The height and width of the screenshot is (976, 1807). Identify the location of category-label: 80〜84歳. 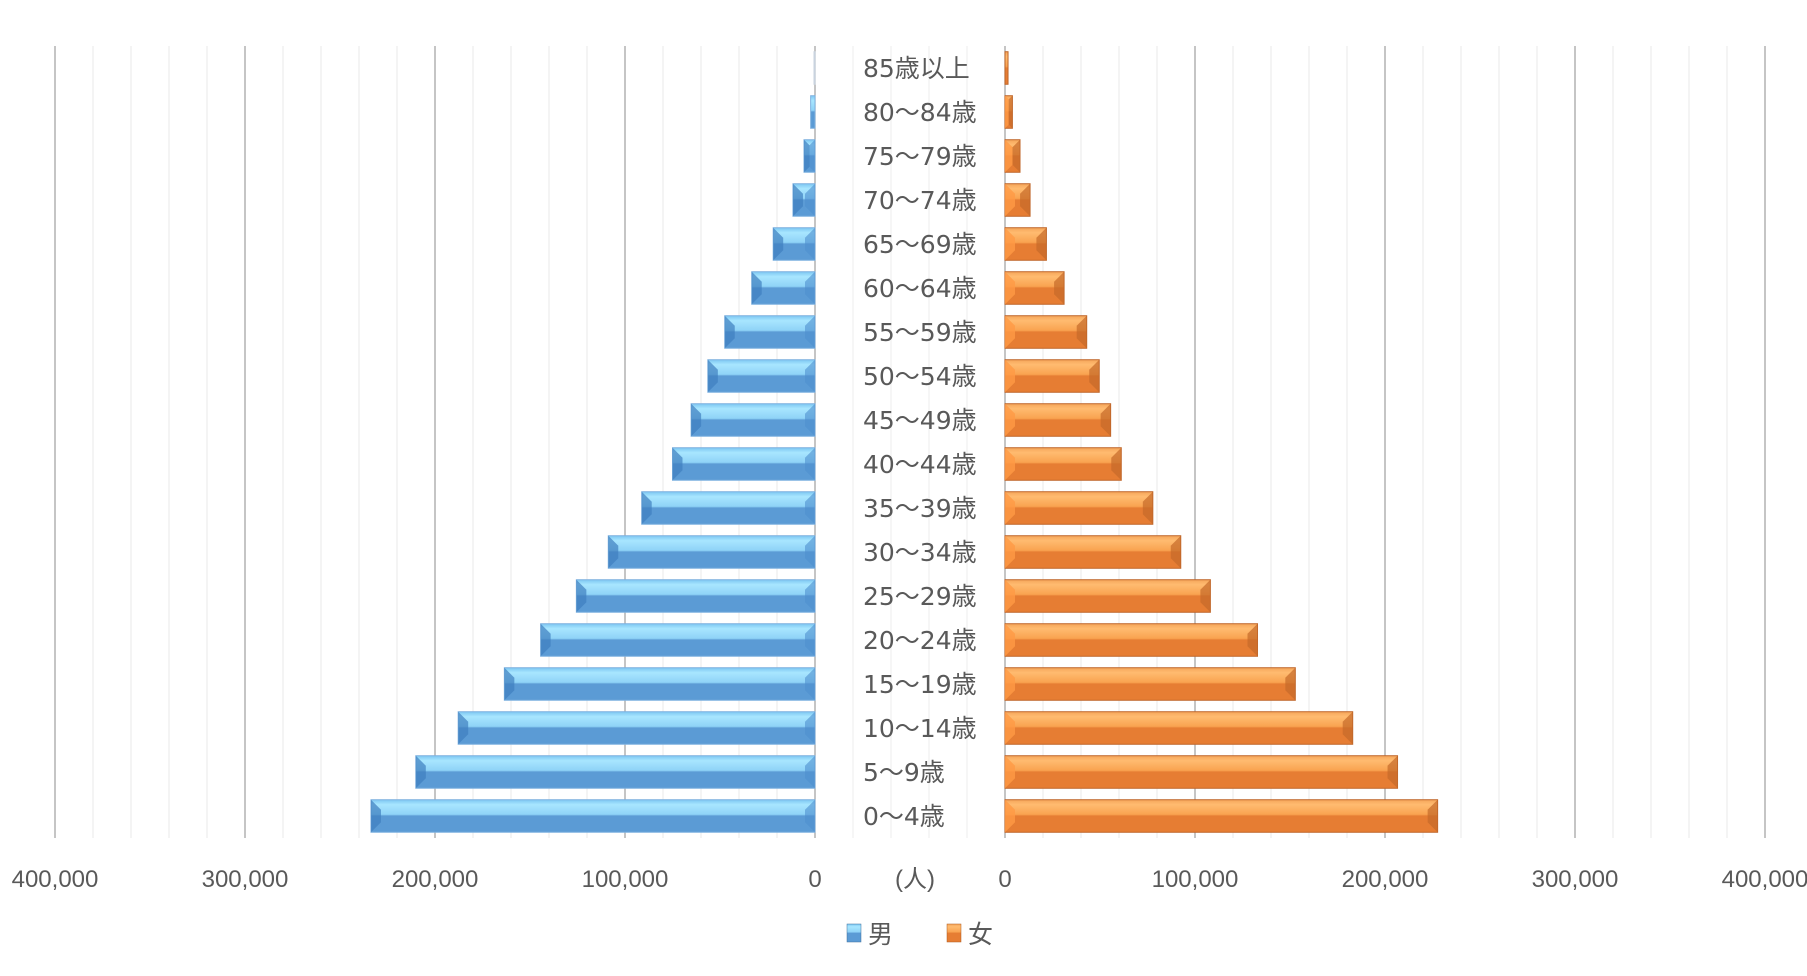
(920, 112).